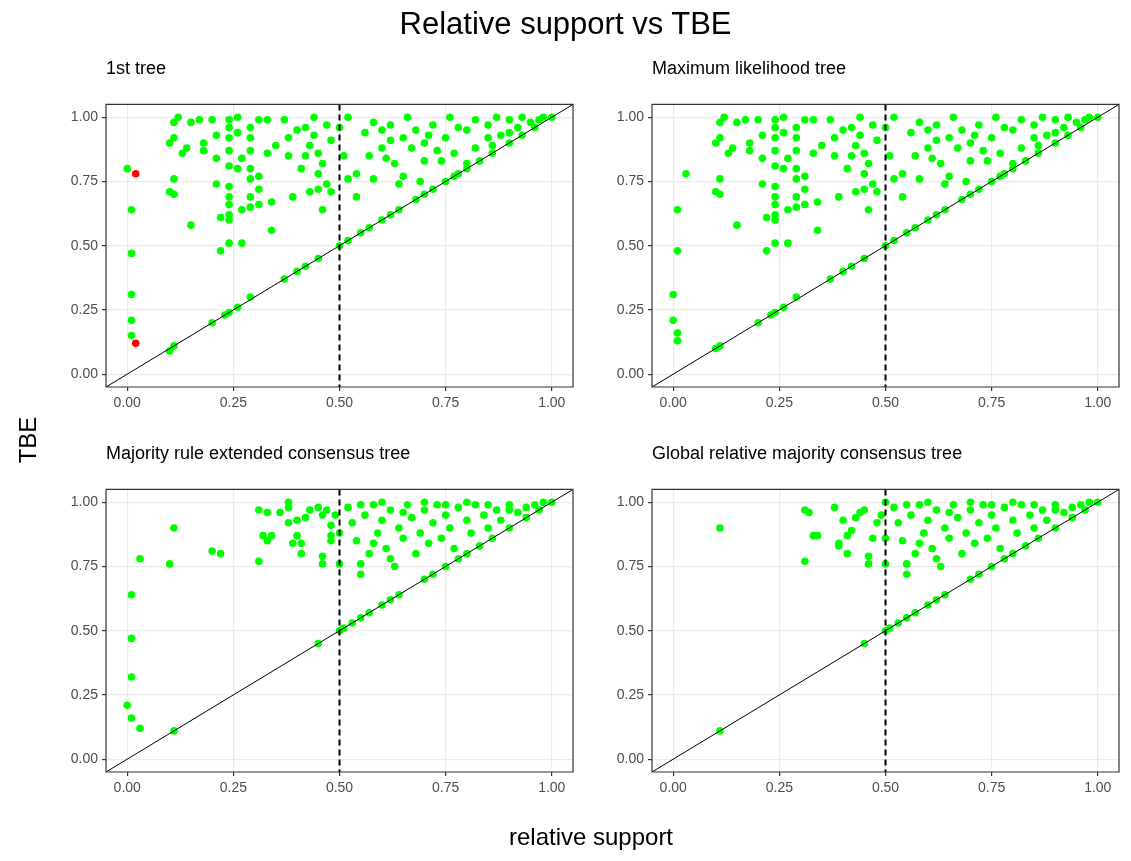  I want to click on chart-title: Global relative majority consensus tree, so click(807, 453).